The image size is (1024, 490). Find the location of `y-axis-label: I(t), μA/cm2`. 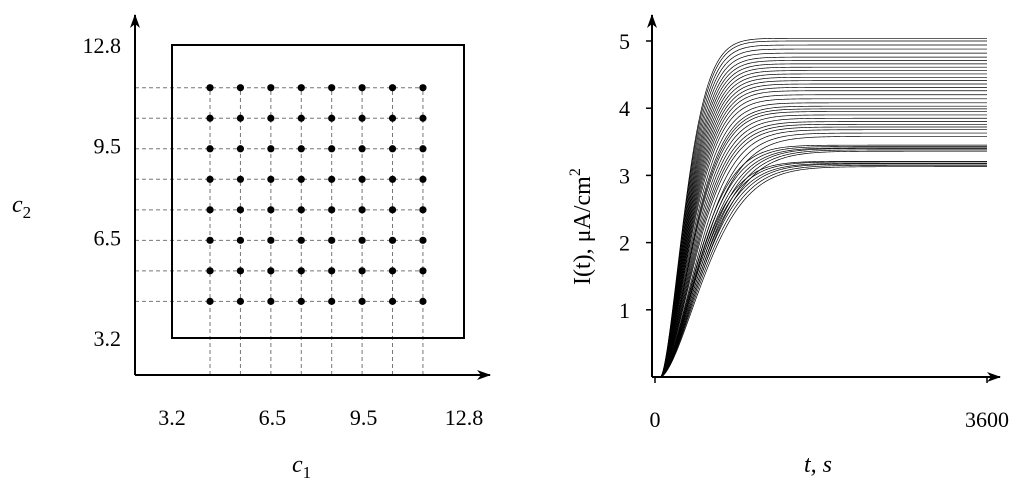

y-axis-label: I(t), μA/cm2 is located at coordinates (581, 226).